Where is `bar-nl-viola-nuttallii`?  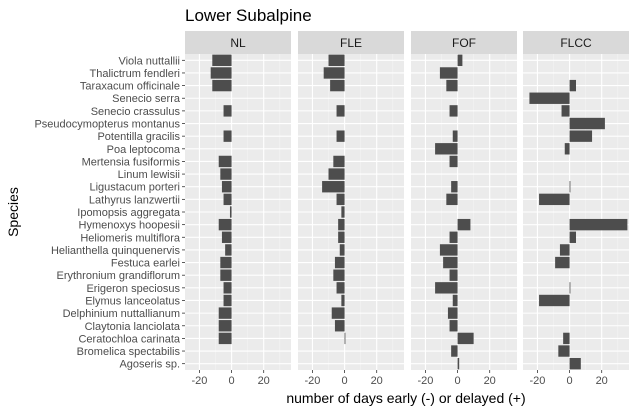 bar-nl-viola-nuttallii is located at coordinates (222, 60).